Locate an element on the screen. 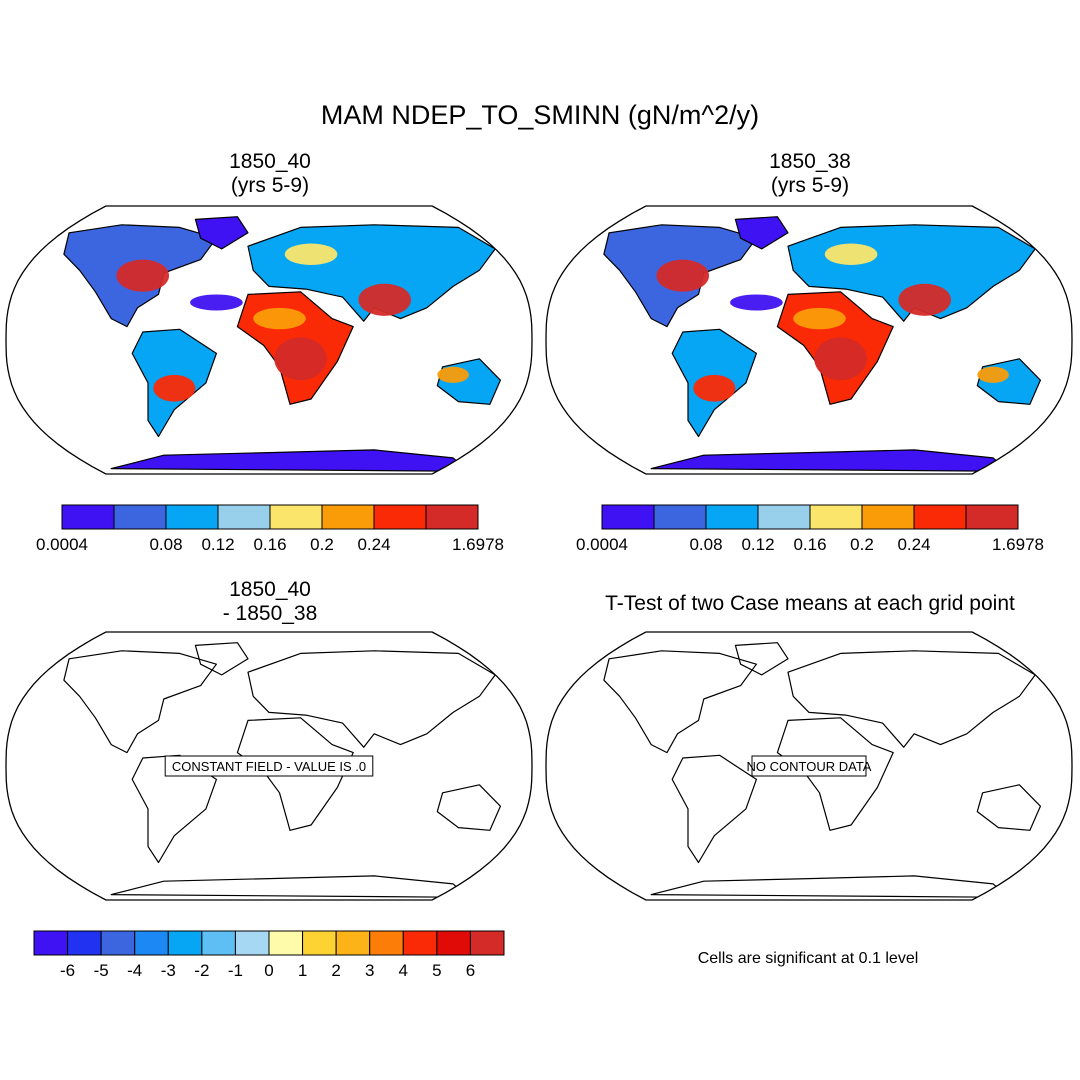 Image resolution: width=1080 pixels, height=1080 pixels. colorbar-p2-label: 0.12 is located at coordinates (757, 544).